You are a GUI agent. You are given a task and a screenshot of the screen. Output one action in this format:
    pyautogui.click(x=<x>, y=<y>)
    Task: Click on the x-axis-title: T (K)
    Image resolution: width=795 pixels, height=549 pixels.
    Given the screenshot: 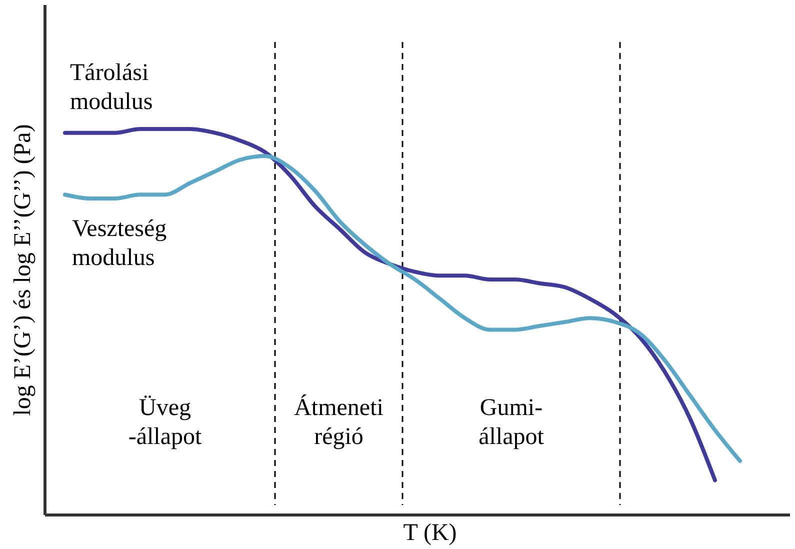 What is the action you would take?
    pyautogui.click(x=430, y=533)
    